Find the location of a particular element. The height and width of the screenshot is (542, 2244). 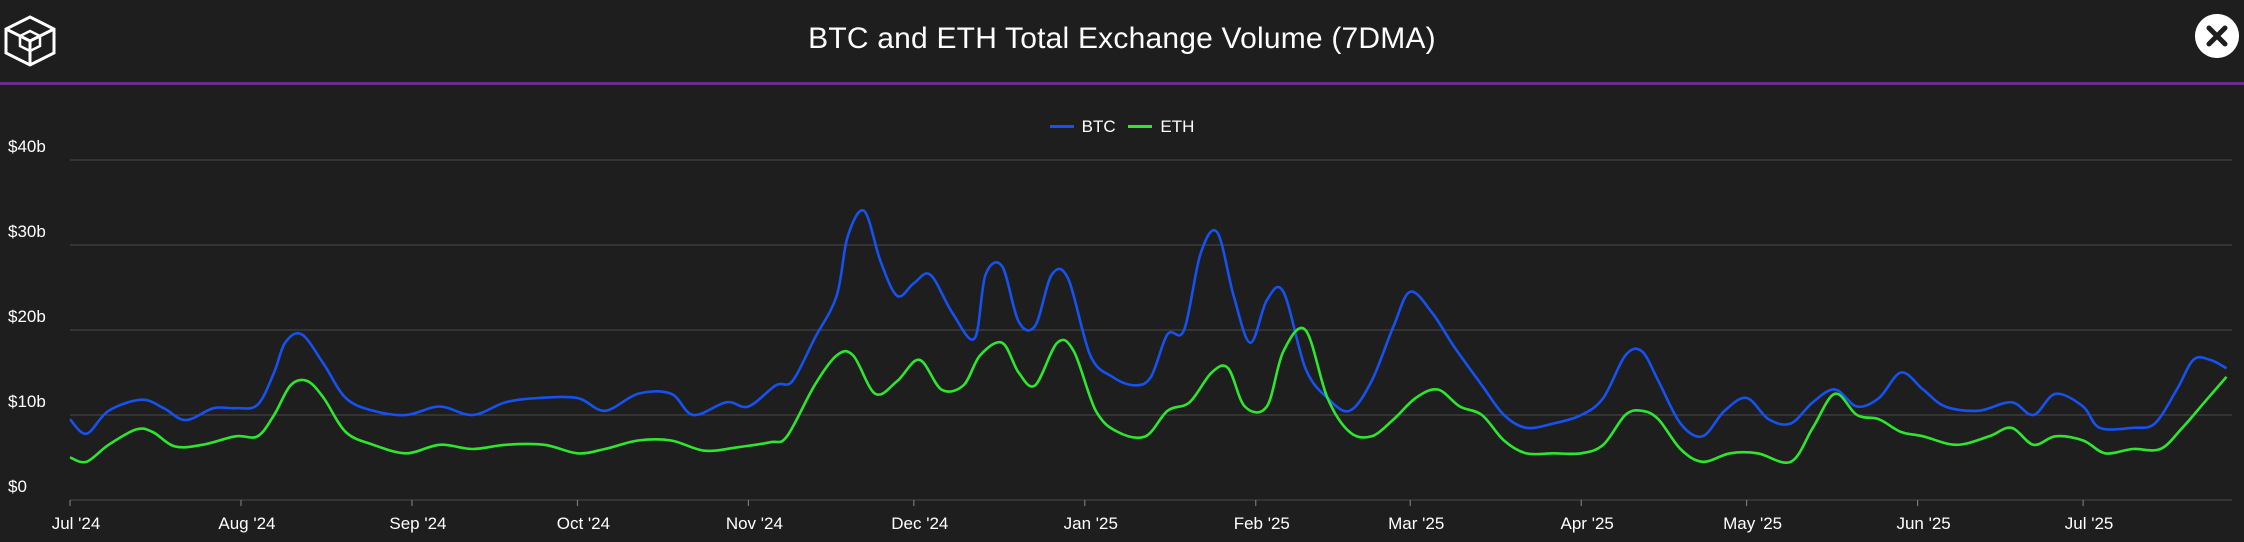

y-tick-label: $20b is located at coordinates (27, 316).